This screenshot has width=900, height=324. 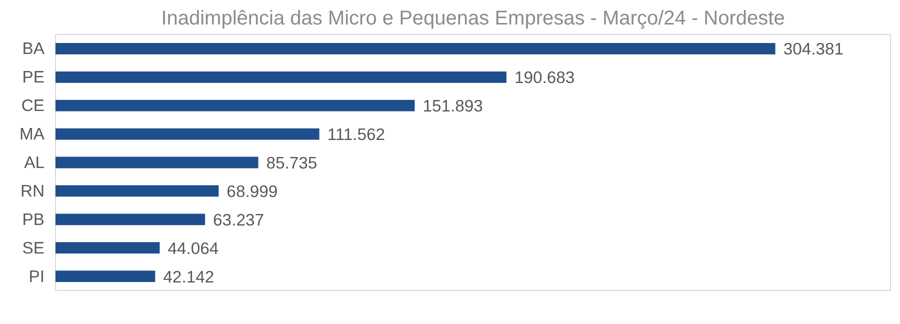 What do you see at coordinates (473, 19) in the screenshot?
I see `chart-title: Inadimplência das Micro e Pequenas Empresas - Março/24 - Nordeste` at bounding box center [473, 19].